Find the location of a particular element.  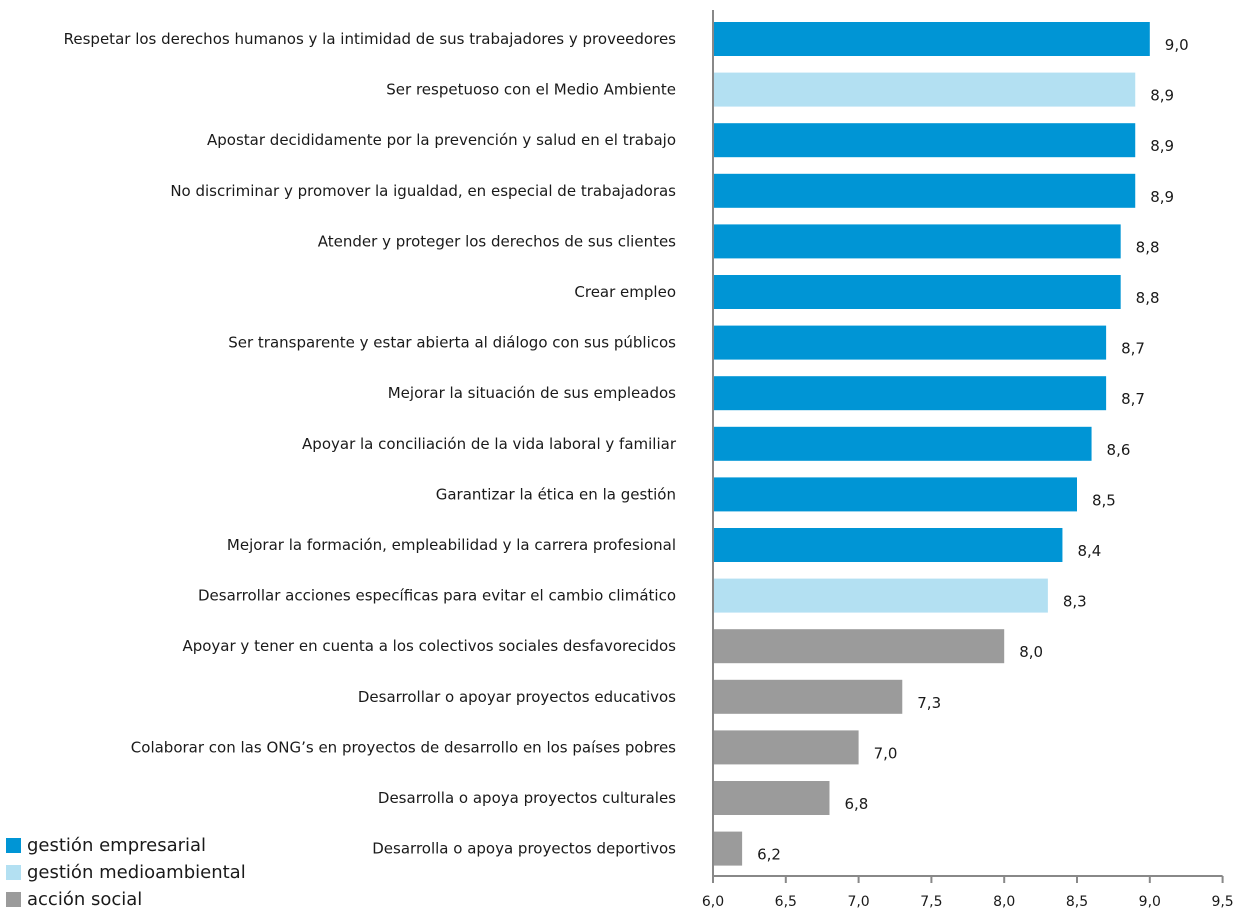

value-label: 7,3 is located at coordinates (929, 703).